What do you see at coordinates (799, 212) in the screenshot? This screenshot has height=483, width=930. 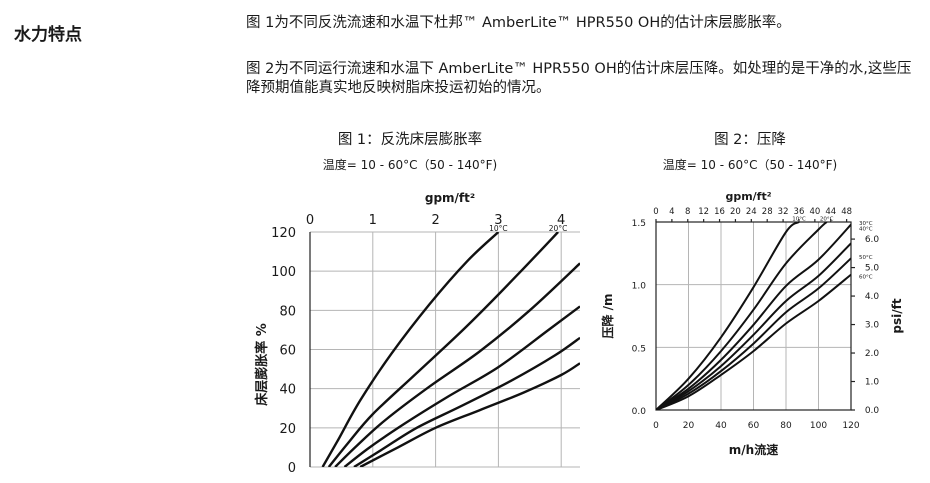 I see `chart2-x2-tick-label: 36` at bounding box center [799, 212].